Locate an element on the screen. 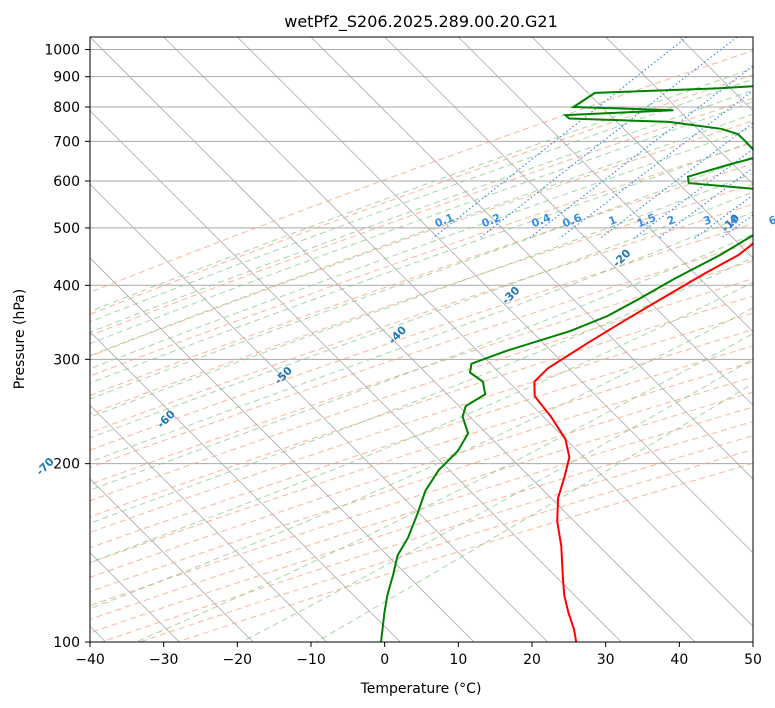 This screenshot has height=708, width=775. y-tick-label: 900 is located at coordinates (66, 78).